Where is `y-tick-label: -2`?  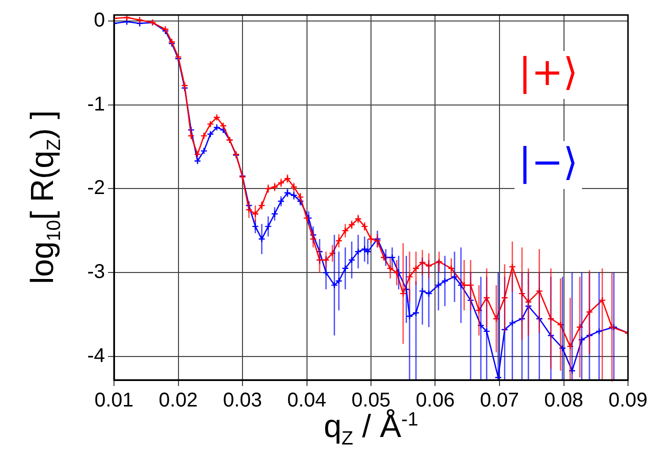 y-tick-label: -2 is located at coordinates (96, 188).